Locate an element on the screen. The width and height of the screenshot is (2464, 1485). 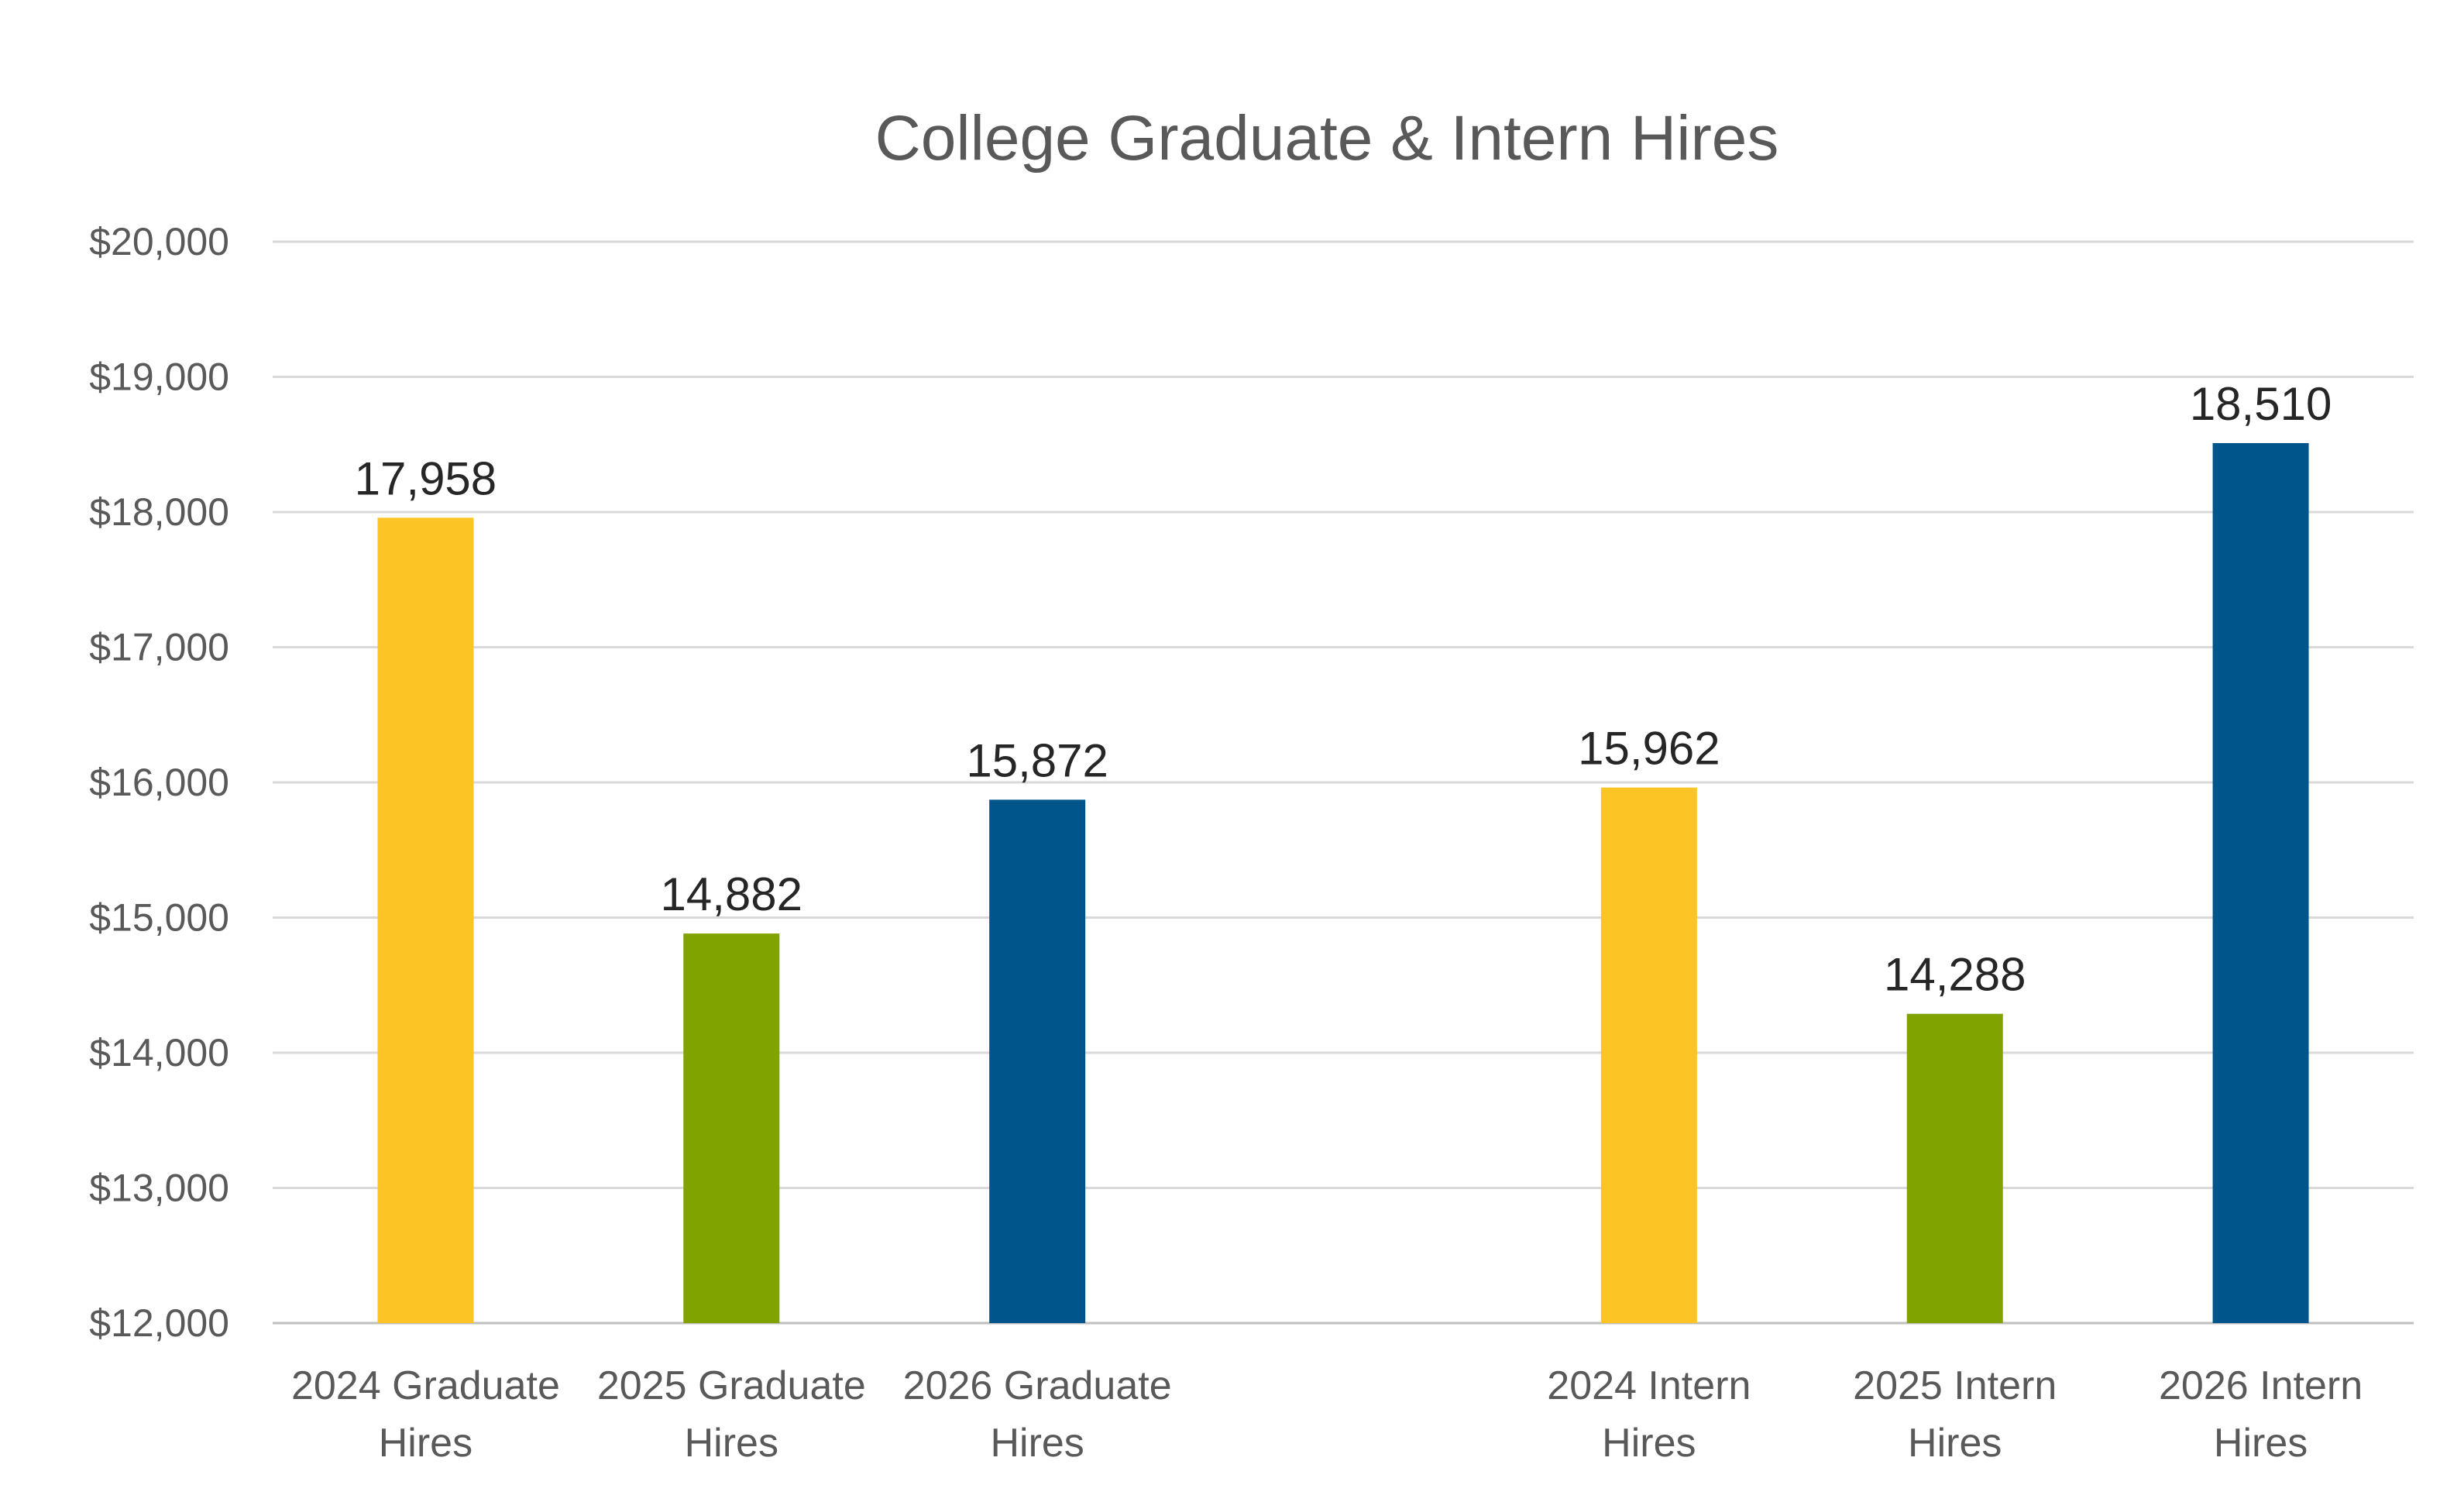
y-tick-label: $20,000 is located at coordinates (159, 241).